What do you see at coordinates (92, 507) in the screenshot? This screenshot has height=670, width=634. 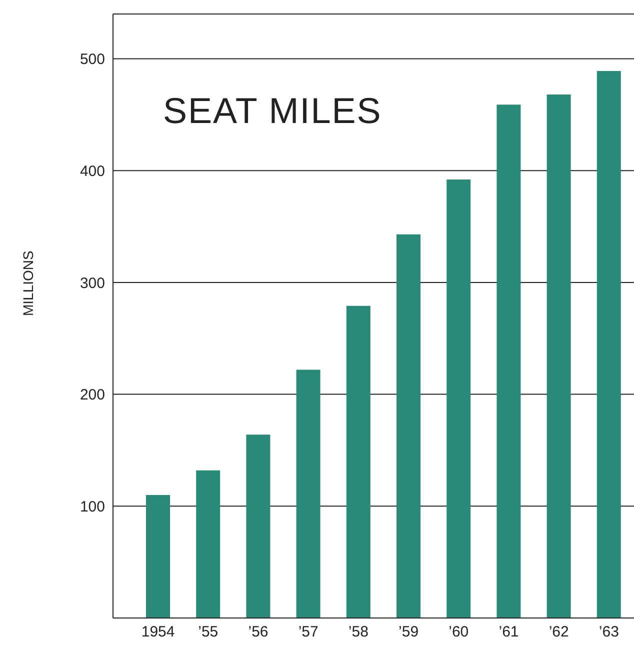 I see `y-tick-label: 100` at bounding box center [92, 507].